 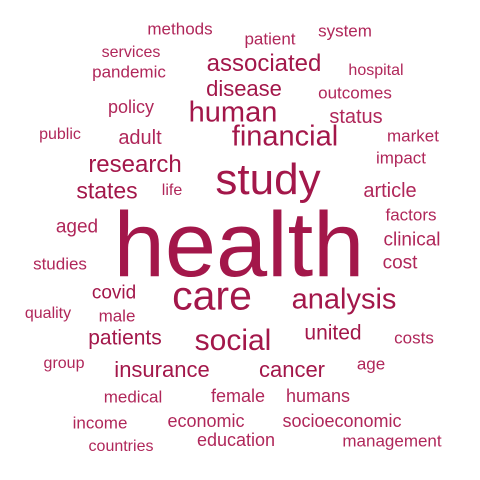 What do you see at coordinates (239, 245) in the screenshot?
I see `word-health: health` at bounding box center [239, 245].